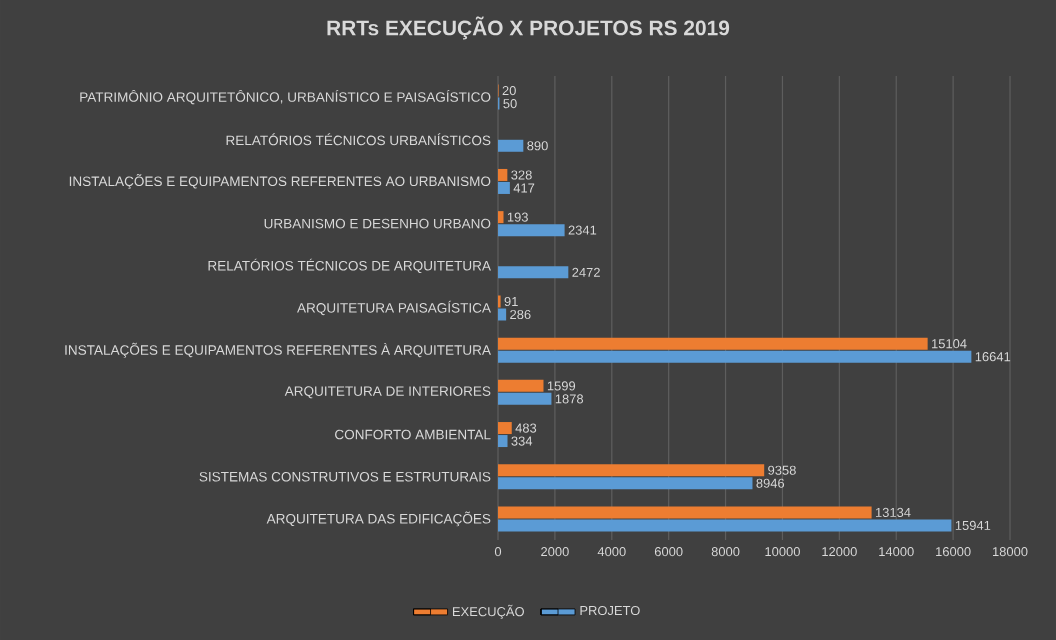 The width and height of the screenshot is (1056, 640). Describe the element at coordinates (528, 28) in the screenshot. I see `chart-title: RRTs EXECUÇÃO X PROJETOS RS 2019` at that location.